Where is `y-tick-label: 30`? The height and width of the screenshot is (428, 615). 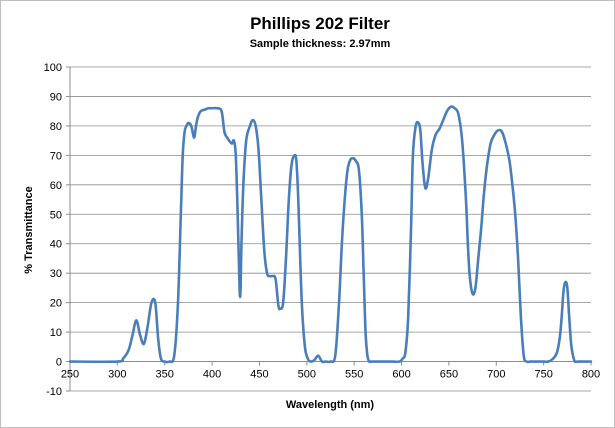 y-tick-label: 30 is located at coordinates (56, 274).